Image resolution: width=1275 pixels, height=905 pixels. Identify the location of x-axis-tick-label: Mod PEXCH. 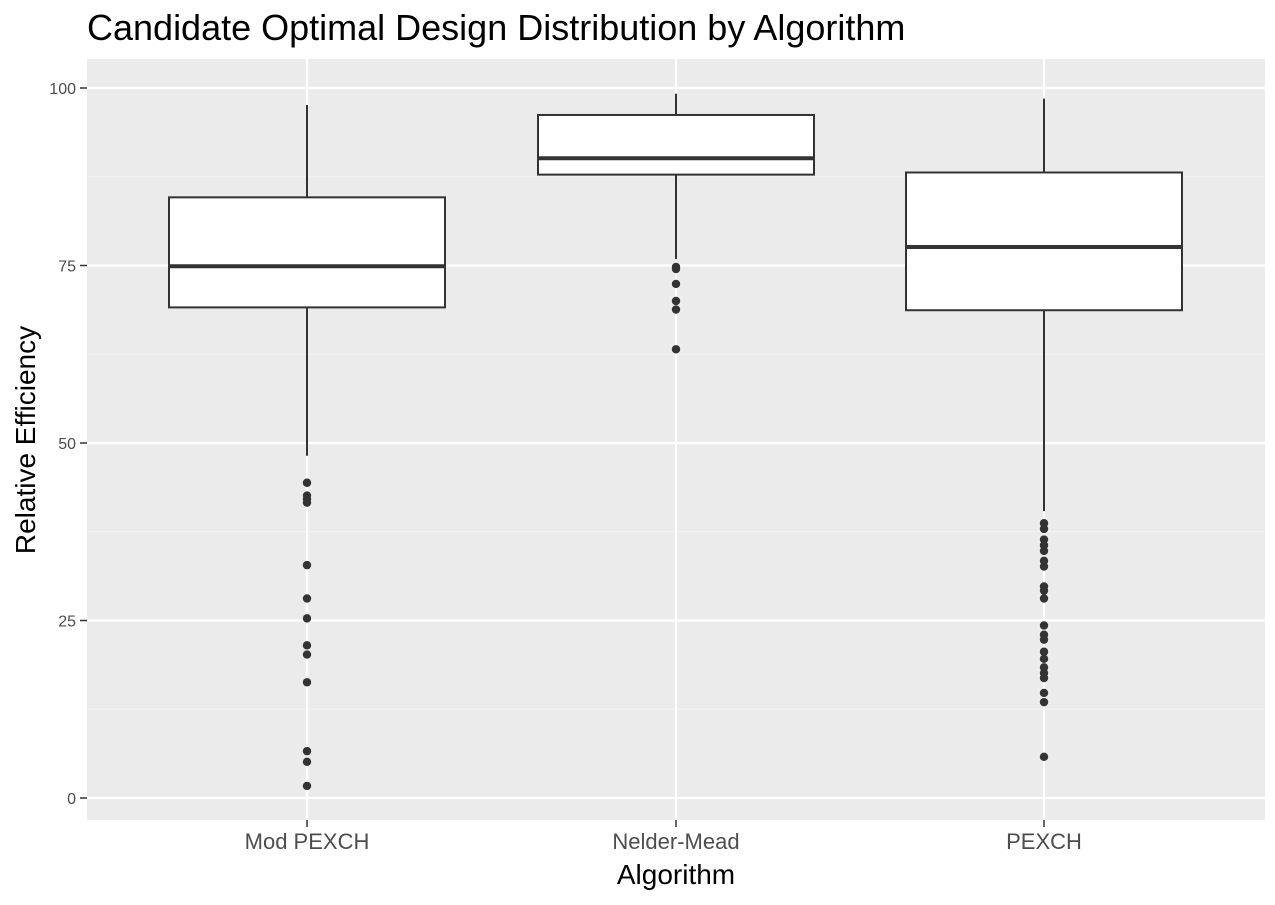
(307, 841).